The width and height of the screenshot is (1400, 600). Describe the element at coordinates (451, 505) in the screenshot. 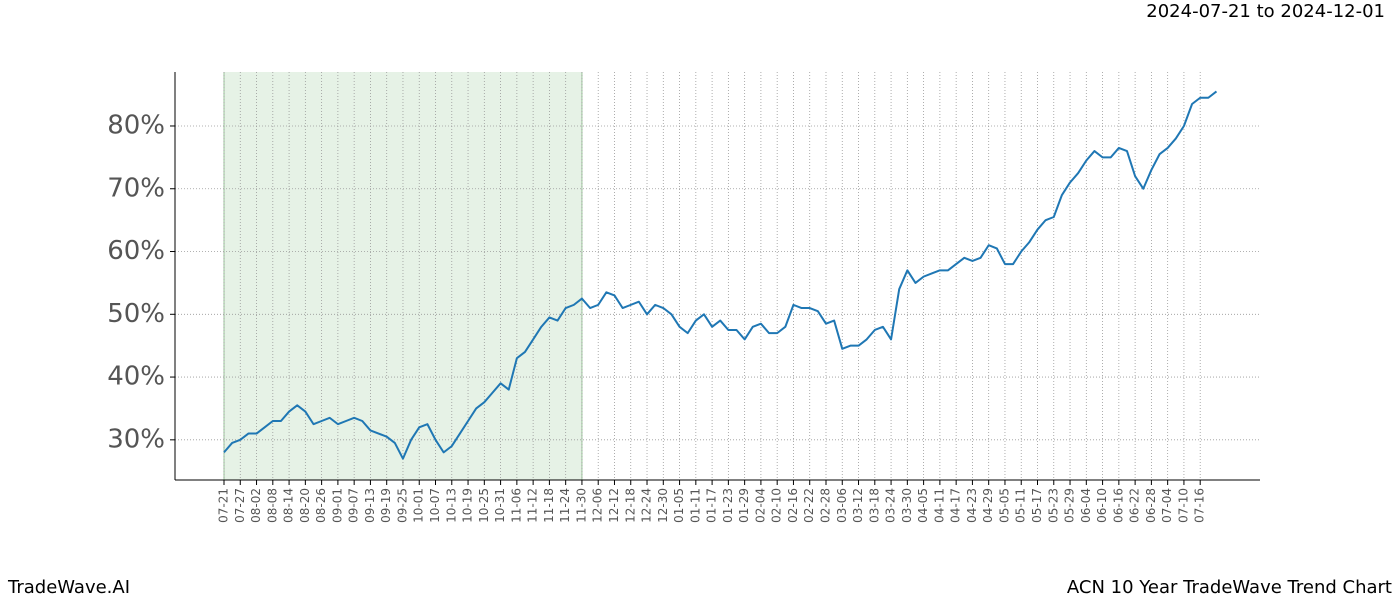

I see `x-tick-label: 10-13` at that location.